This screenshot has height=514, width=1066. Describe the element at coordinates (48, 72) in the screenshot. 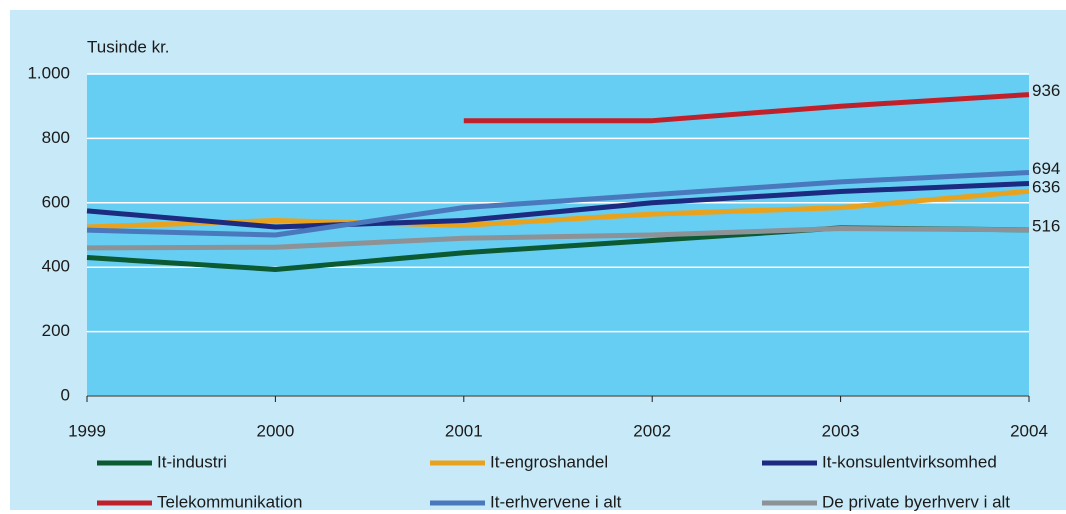

I see `y-tick-label: 1.000` at that location.